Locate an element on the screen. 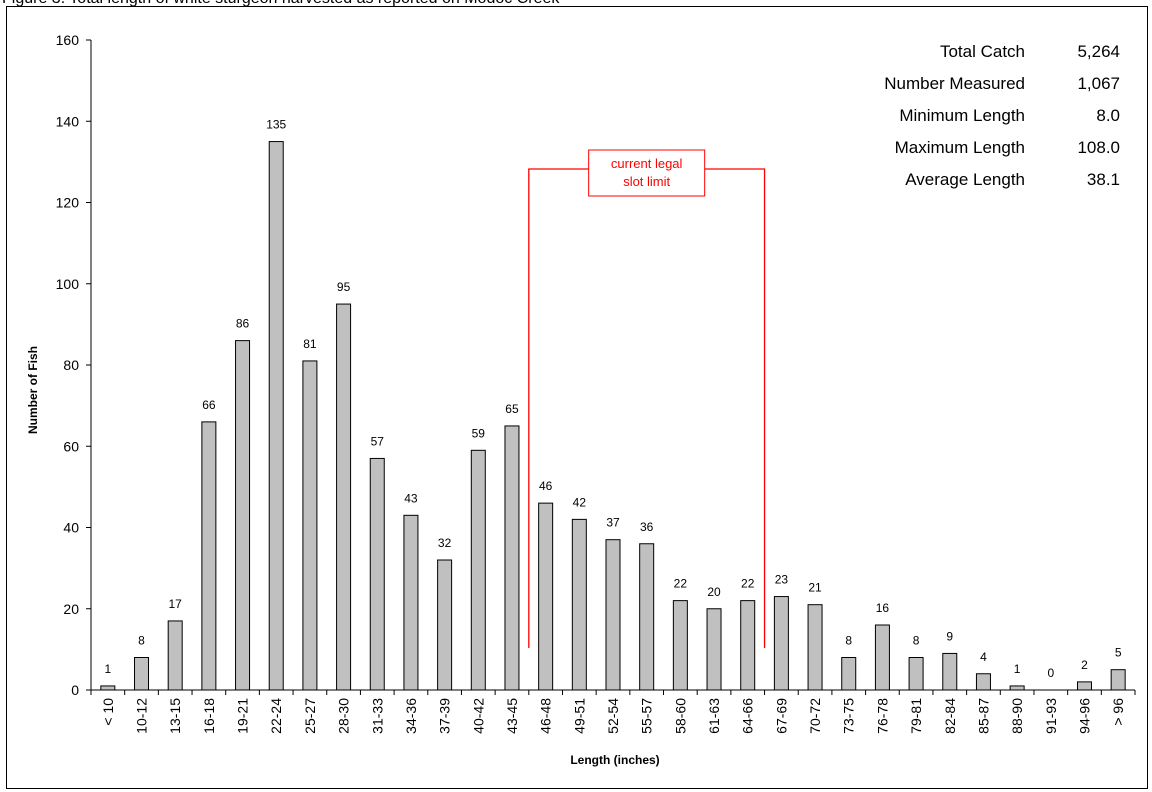 The height and width of the screenshot is (792, 1152). stat-label: Average Length is located at coordinates (965, 179).